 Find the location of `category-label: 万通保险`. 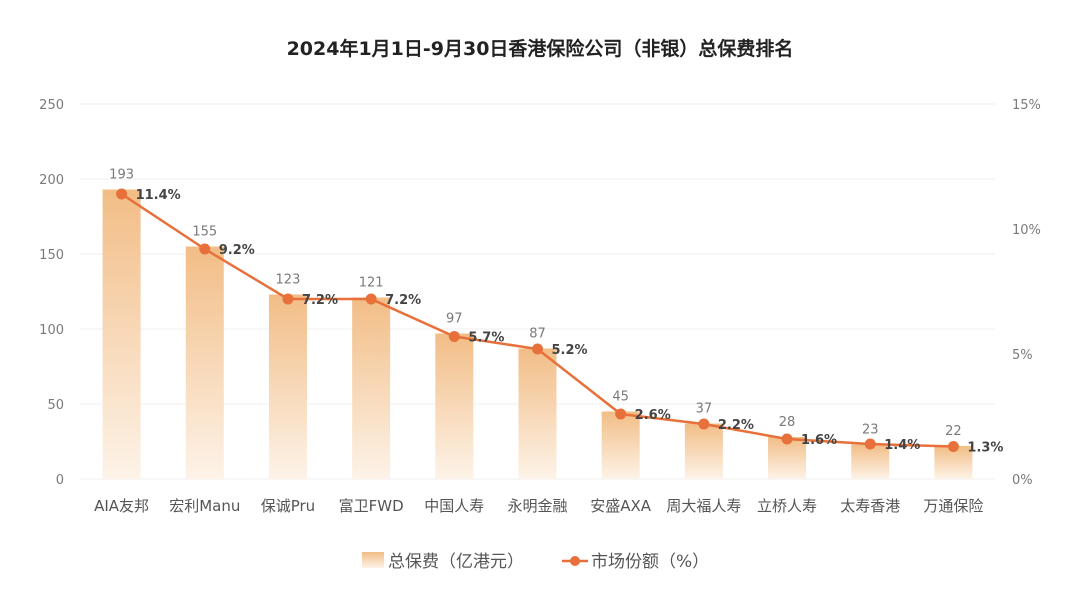

category-label: 万通保险 is located at coordinates (953, 506).